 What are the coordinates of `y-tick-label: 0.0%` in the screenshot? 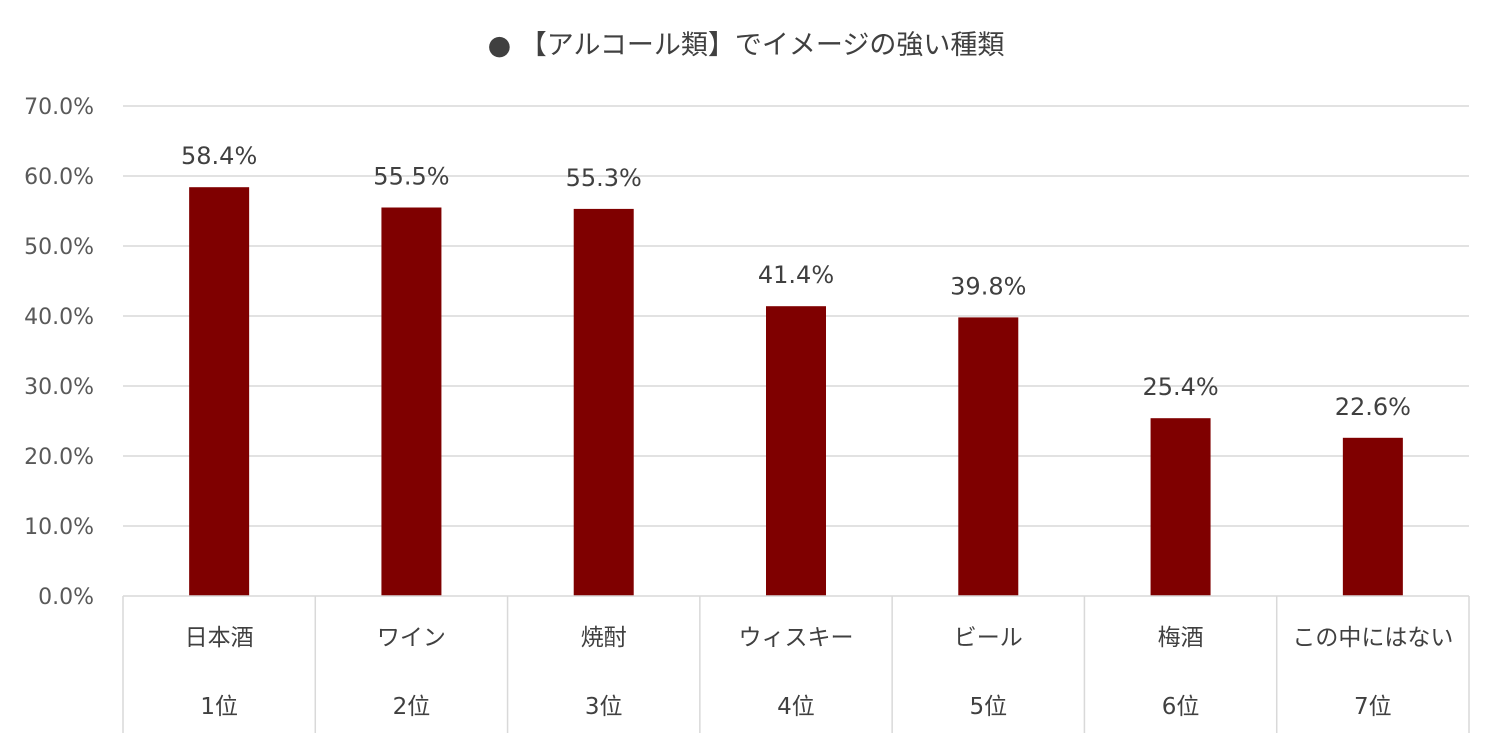 It's located at (66, 597).